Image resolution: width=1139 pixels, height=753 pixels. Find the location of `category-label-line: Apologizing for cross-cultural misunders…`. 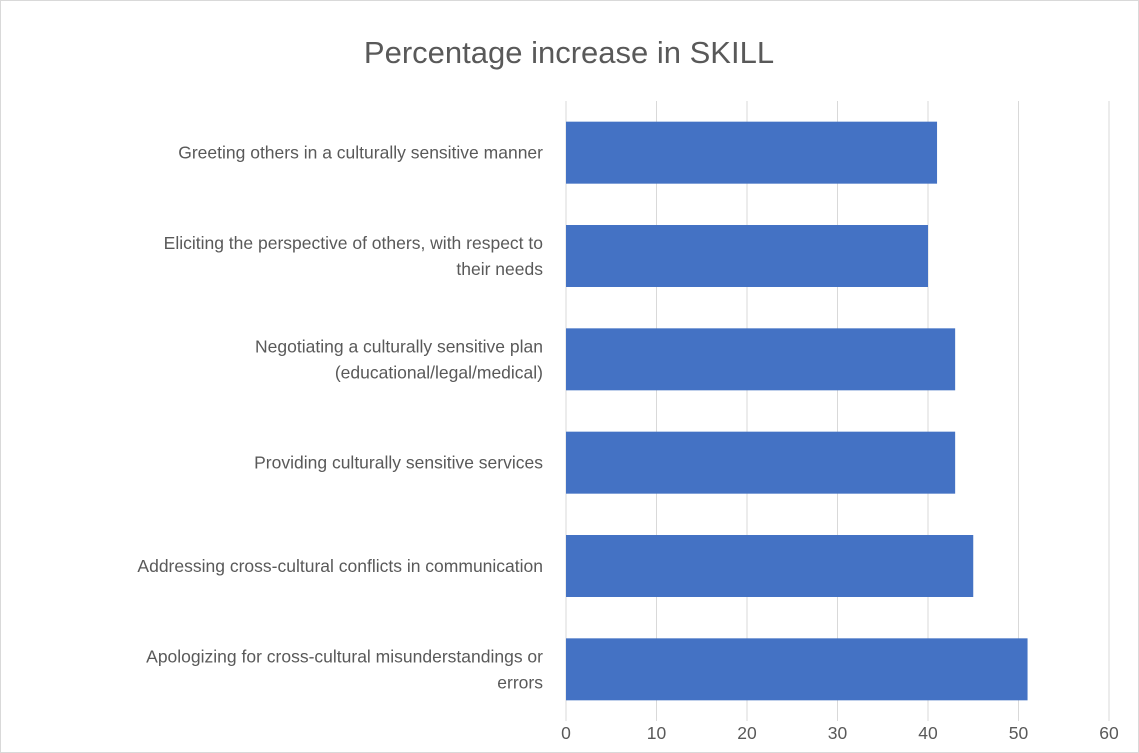

category-label-line: Apologizing for cross-cultural misunders… is located at coordinates (344, 656).